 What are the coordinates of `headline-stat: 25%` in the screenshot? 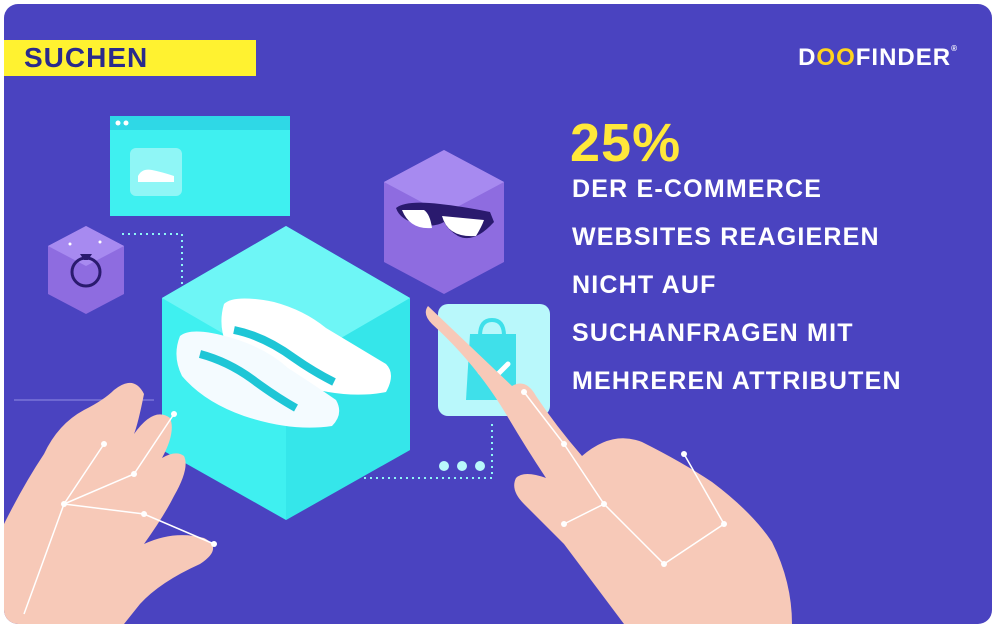 It's located at (626, 143).